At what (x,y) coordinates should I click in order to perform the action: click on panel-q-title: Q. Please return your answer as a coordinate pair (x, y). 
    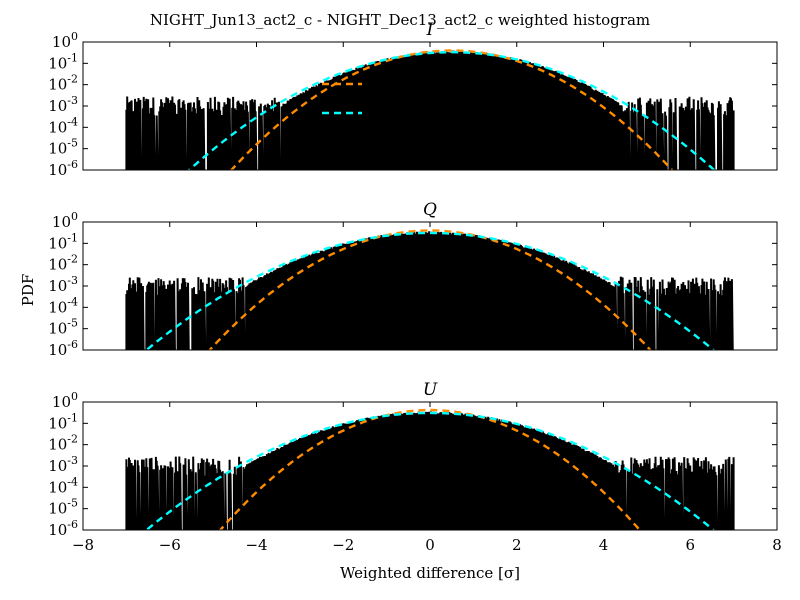
    Looking at the image, I should click on (430, 210).